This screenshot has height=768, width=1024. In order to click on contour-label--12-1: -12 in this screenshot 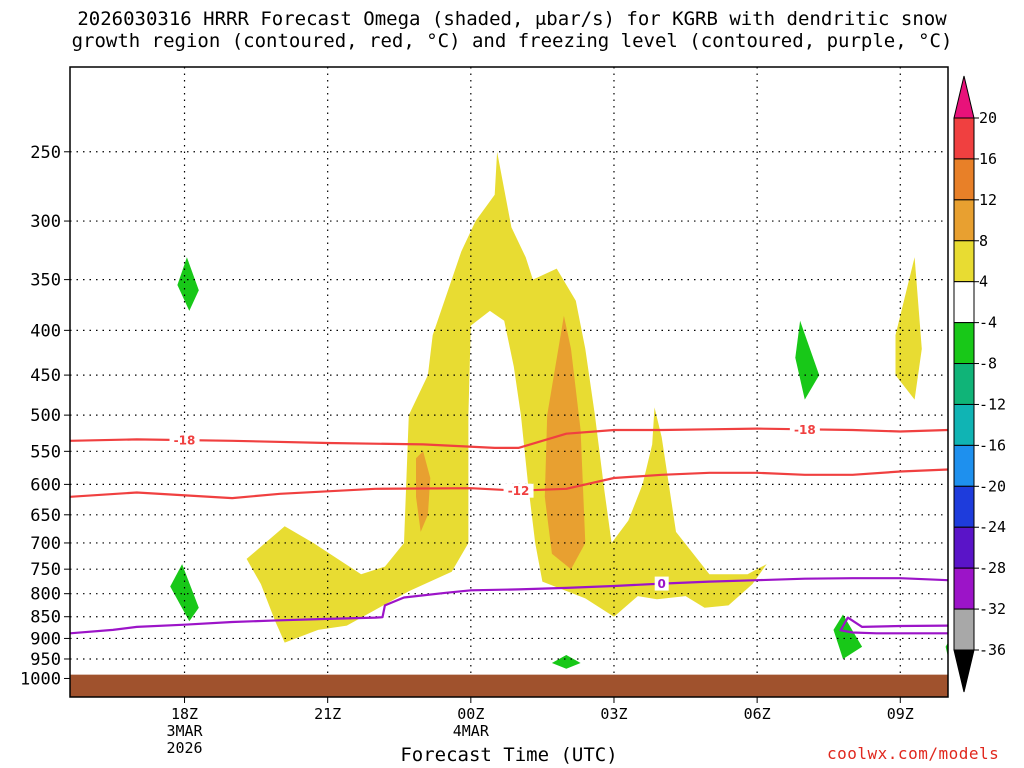, I will do `click(519, 491)`.